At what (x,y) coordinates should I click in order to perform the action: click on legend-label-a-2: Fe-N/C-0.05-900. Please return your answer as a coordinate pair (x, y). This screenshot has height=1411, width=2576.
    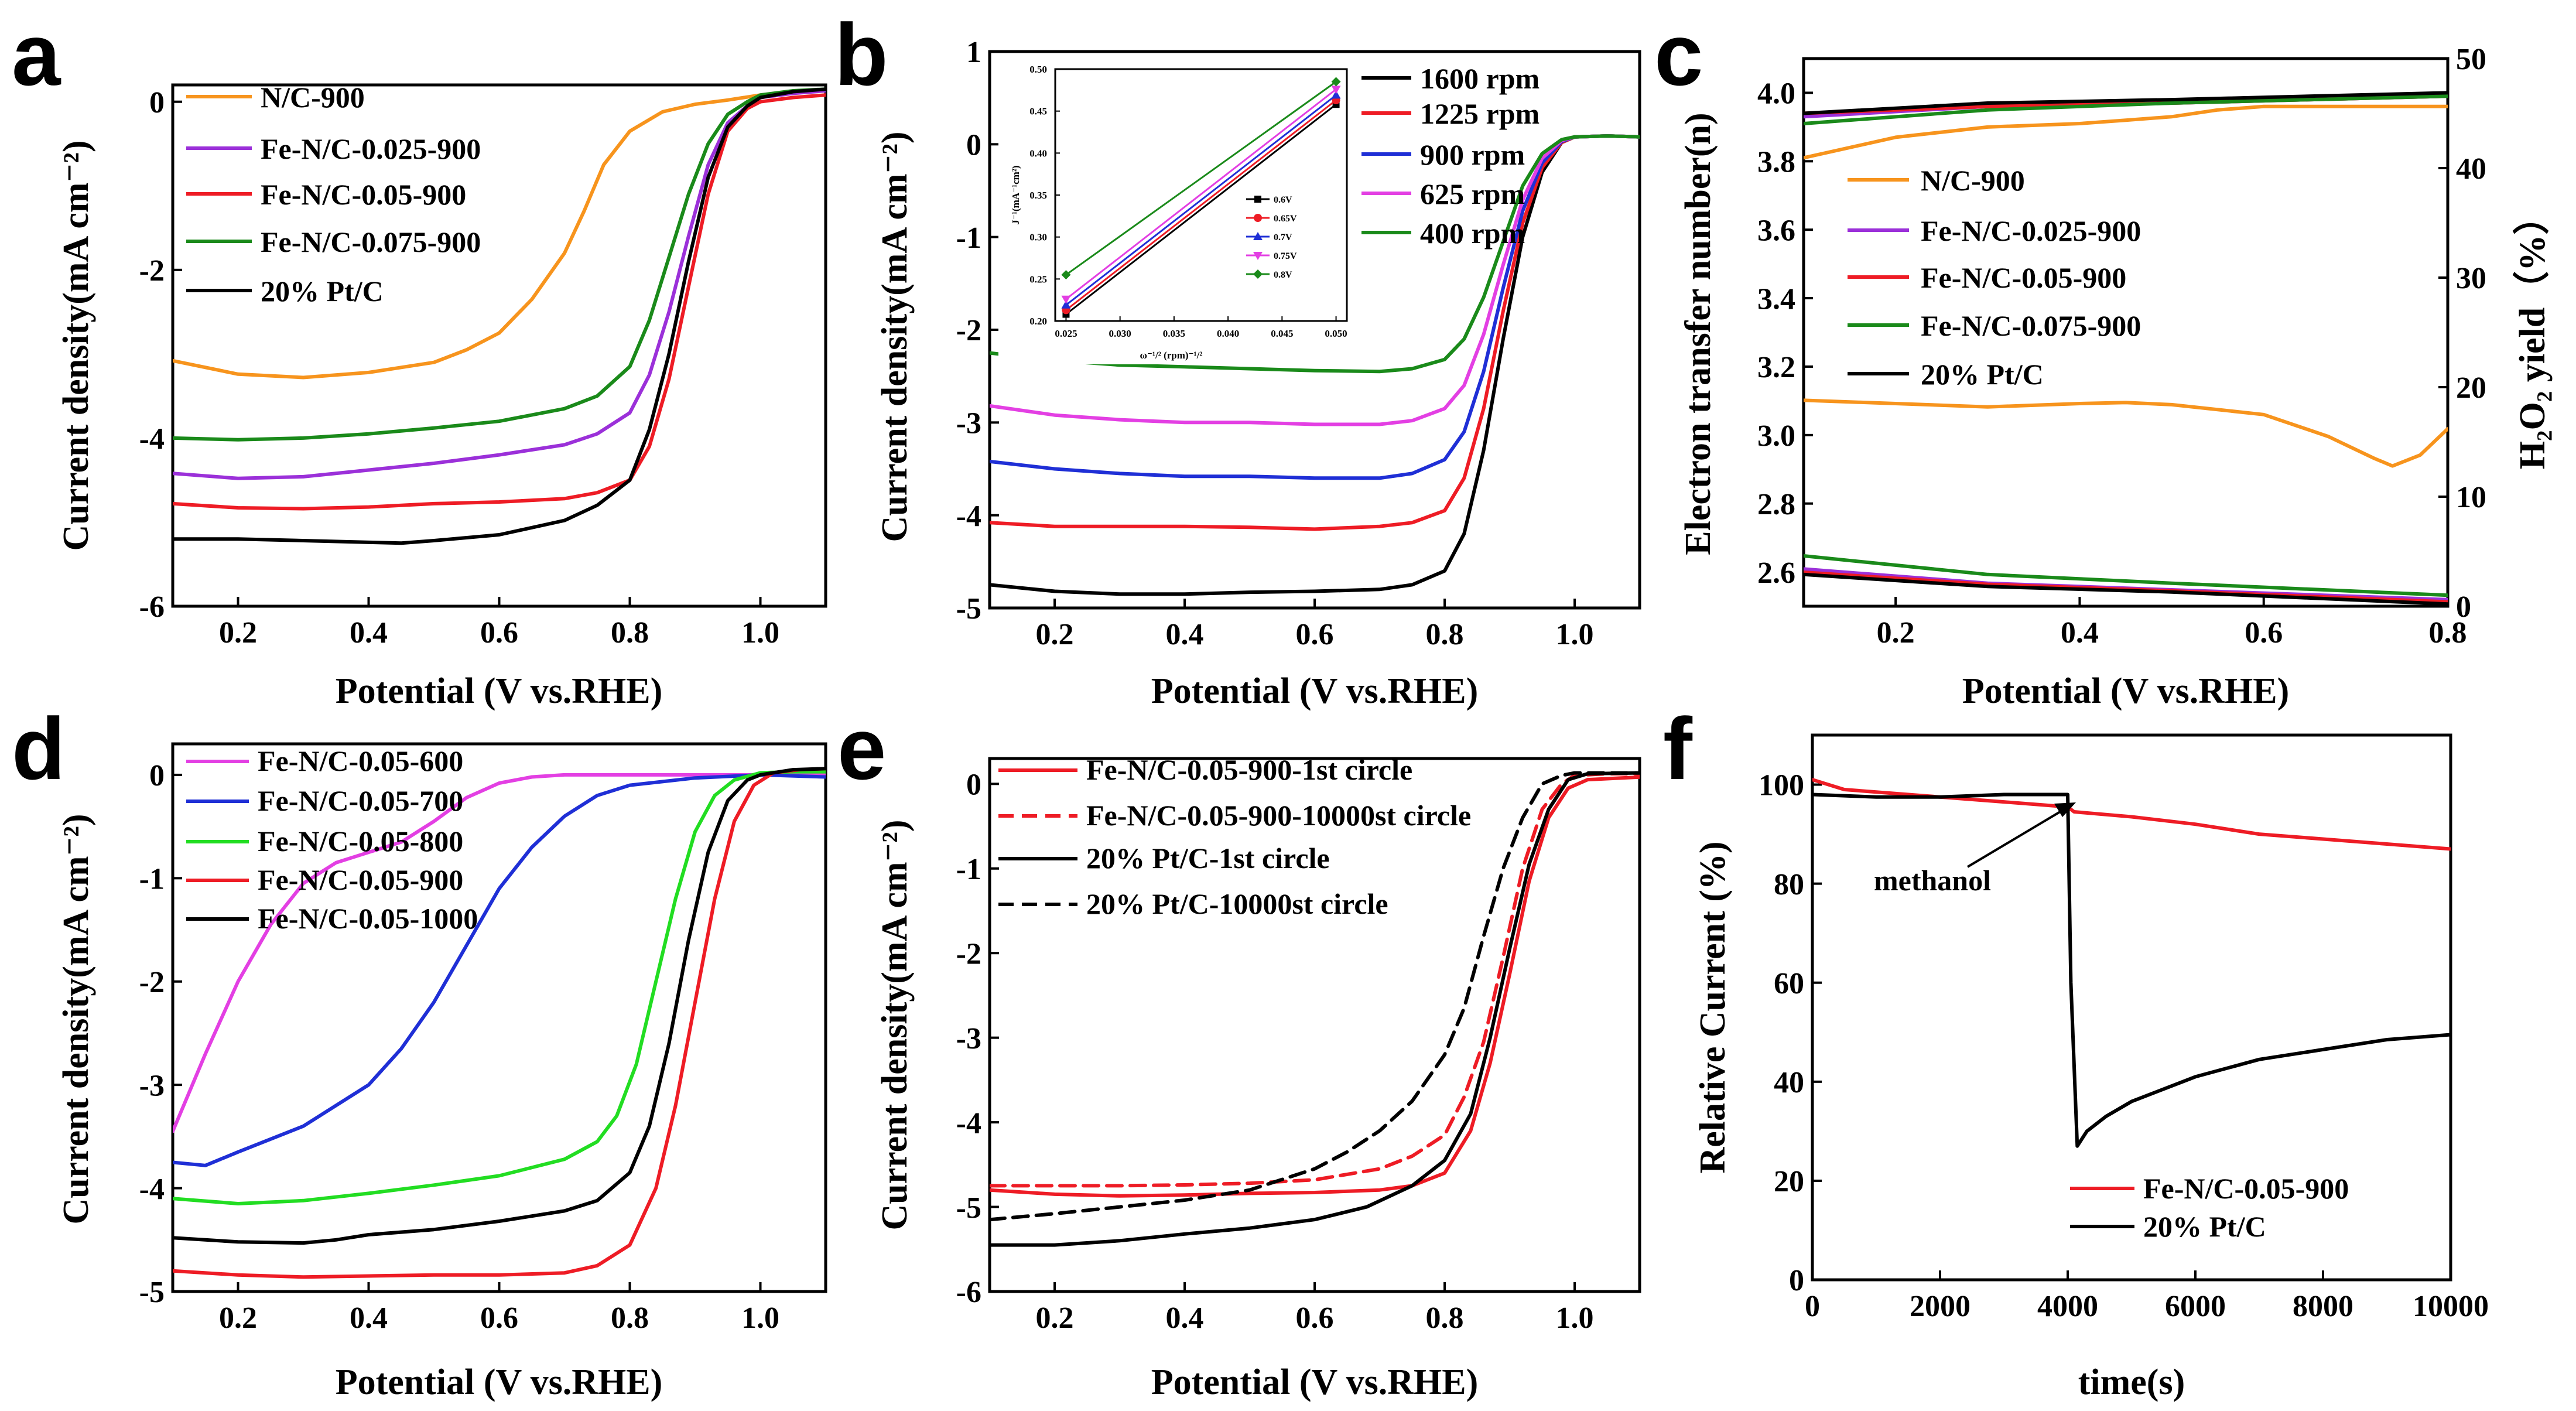
    Looking at the image, I should click on (364, 194).